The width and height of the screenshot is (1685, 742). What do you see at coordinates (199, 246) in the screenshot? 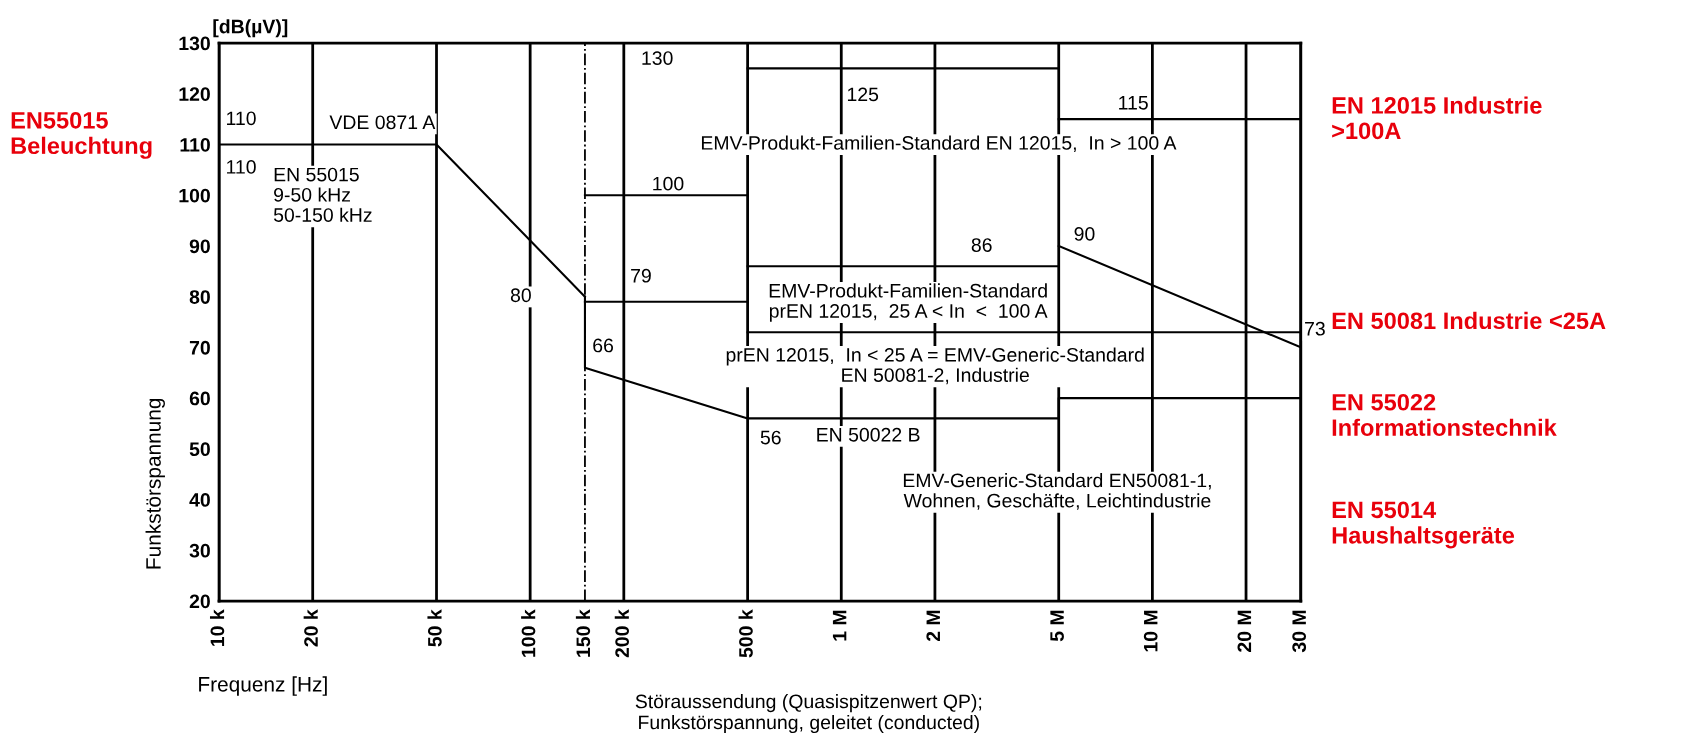
I see `y-tick-label: 90` at bounding box center [199, 246].